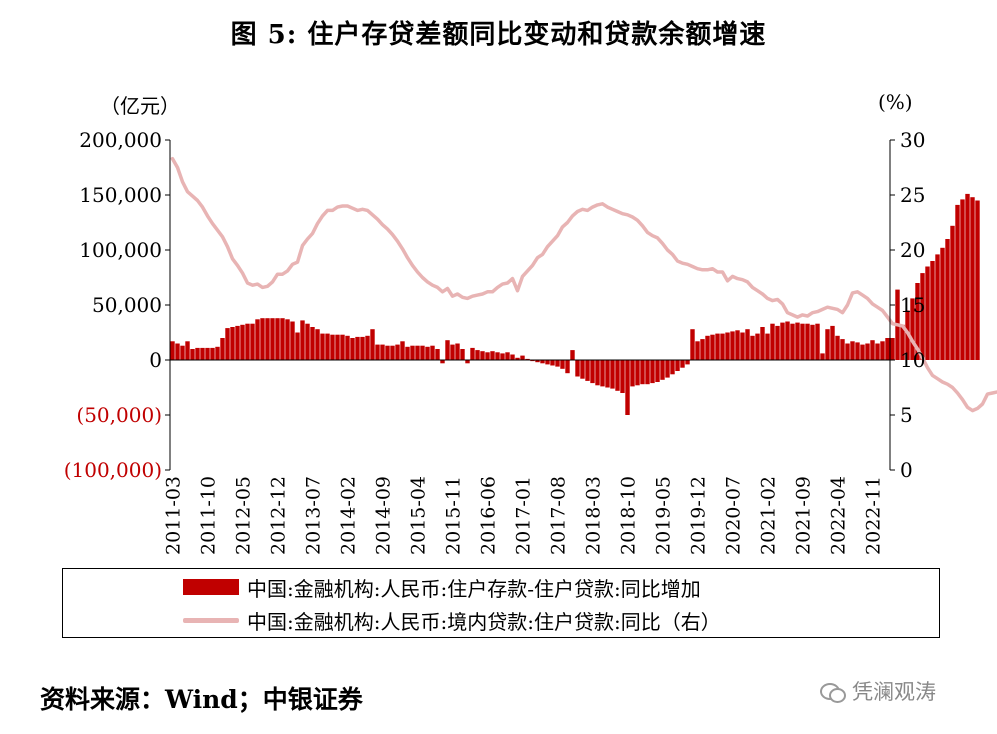  I want to click on left-tick-label: 100,000, so click(120, 250).